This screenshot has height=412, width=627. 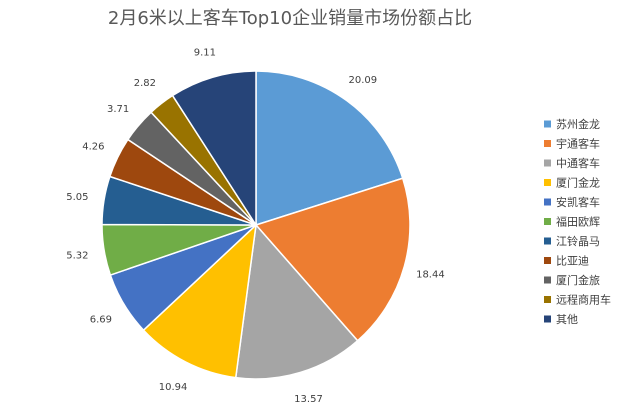 What do you see at coordinates (101, 319) in the screenshot?
I see `data-label-5: 6.69` at bounding box center [101, 319].